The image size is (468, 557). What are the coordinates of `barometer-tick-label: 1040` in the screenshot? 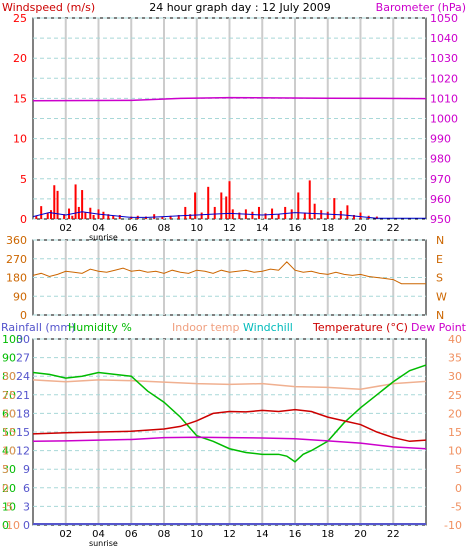 It's located at (444, 38).